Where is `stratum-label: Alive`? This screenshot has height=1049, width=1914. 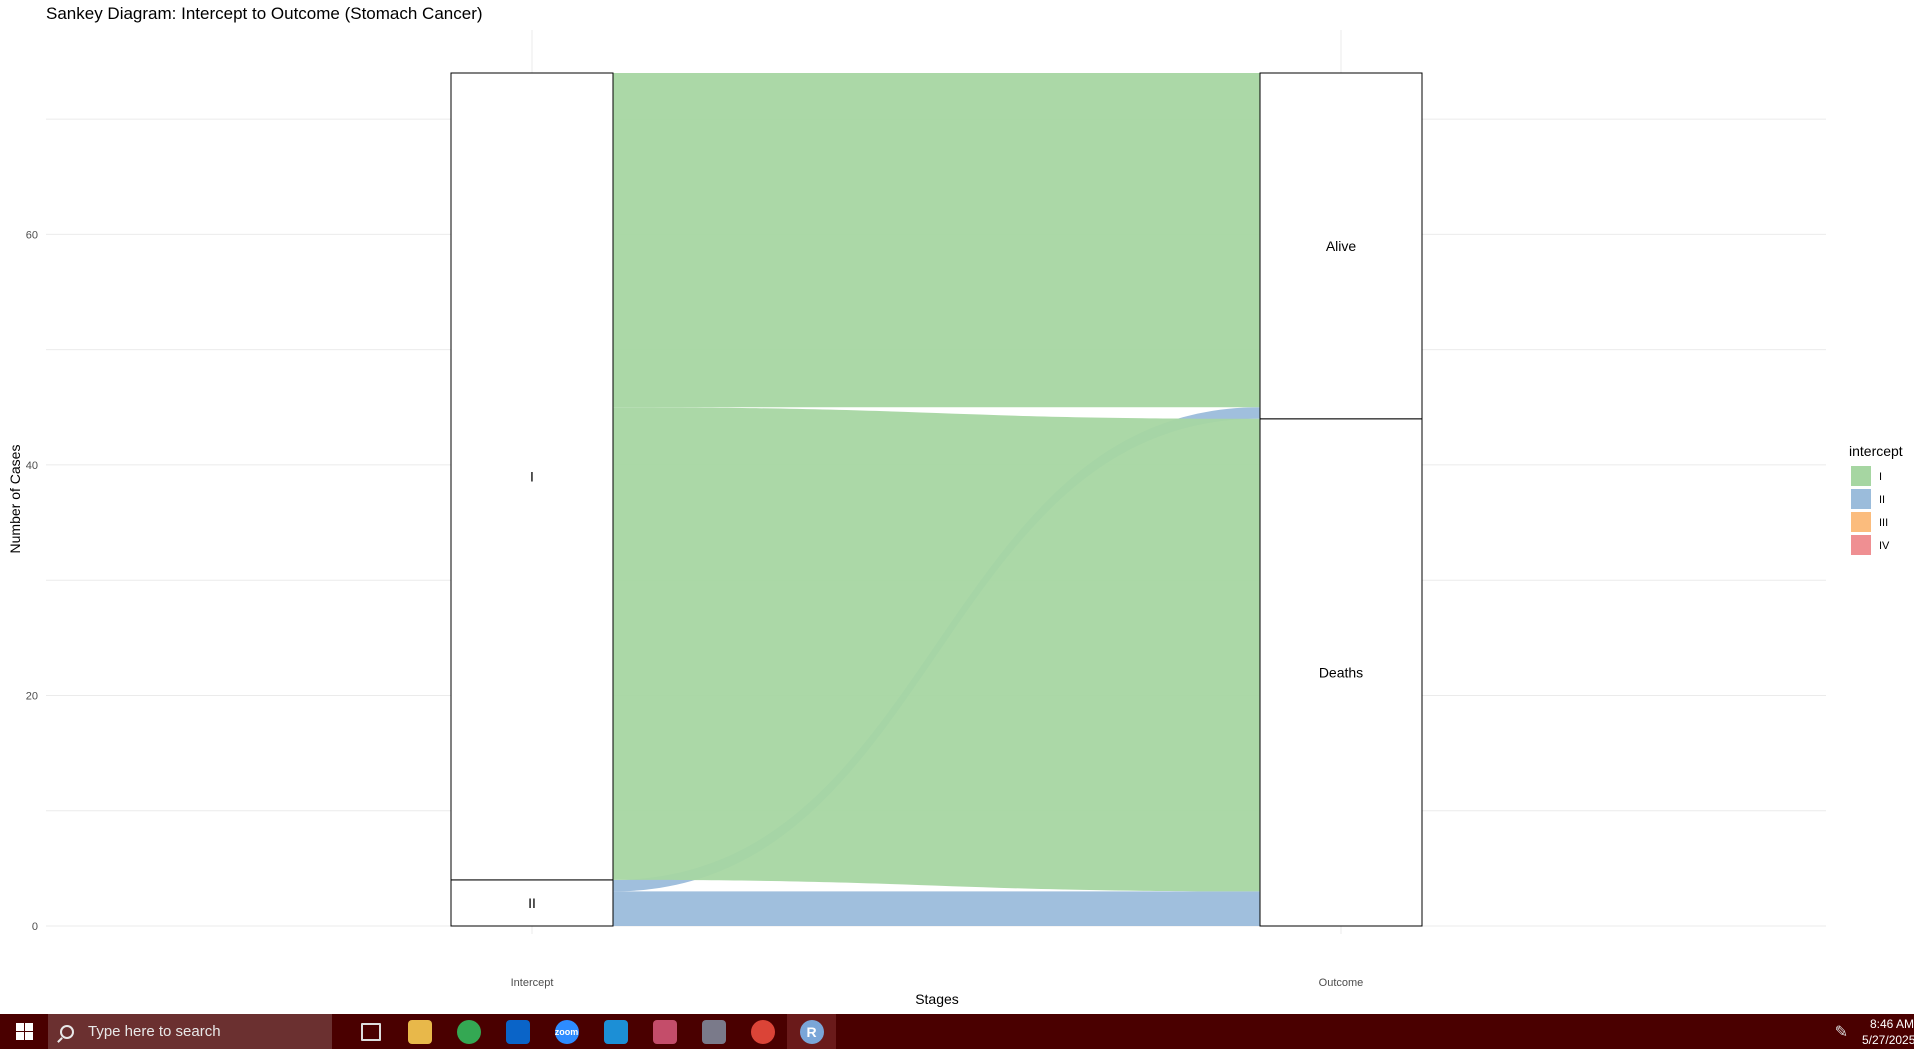 stratum-label: Alive is located at coordinates (1341, 246).